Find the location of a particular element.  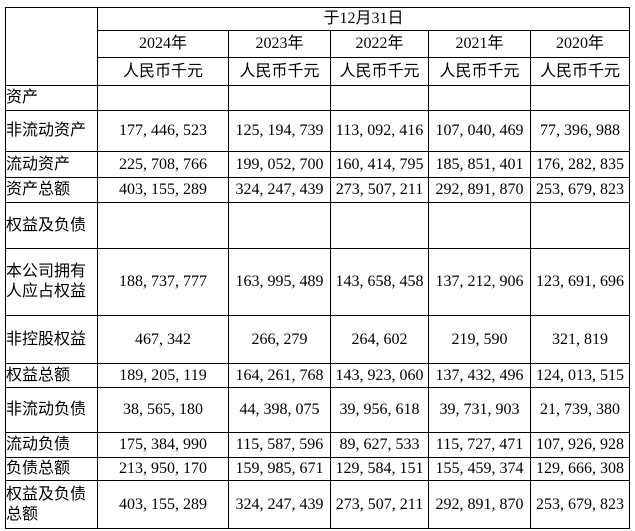

value-cell: 177, 446, 523 is located at coordinates (163, 131).